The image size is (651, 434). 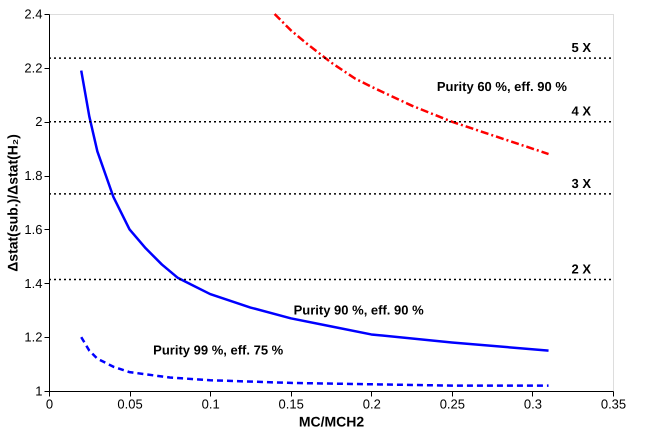 I want to click on y-tick-label: 1.6, so click(x=33, y=229).